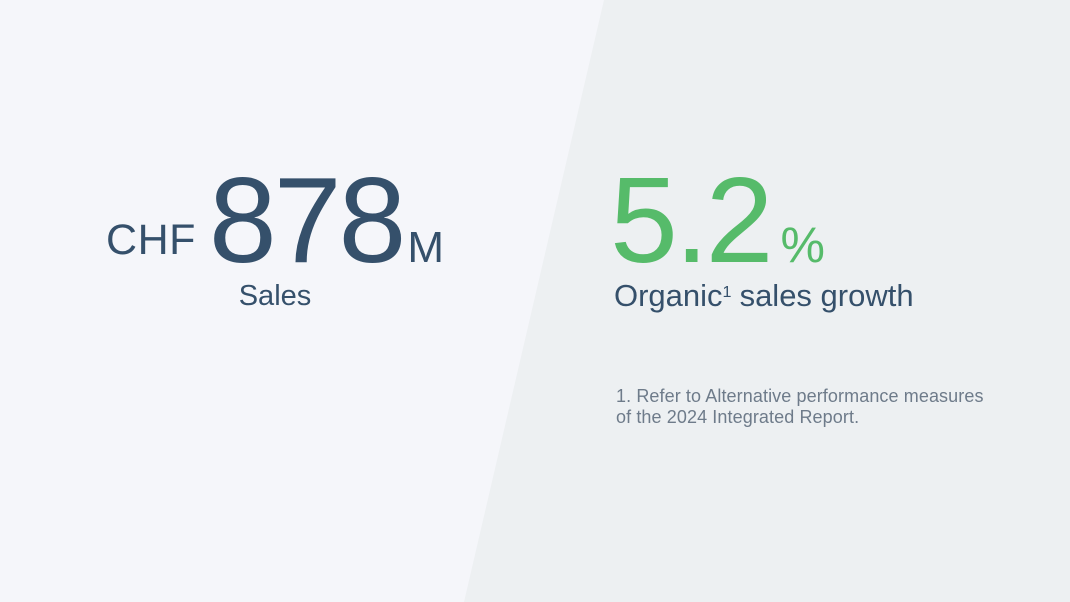  I want to click on sales-value: 878, so click(307, 220).